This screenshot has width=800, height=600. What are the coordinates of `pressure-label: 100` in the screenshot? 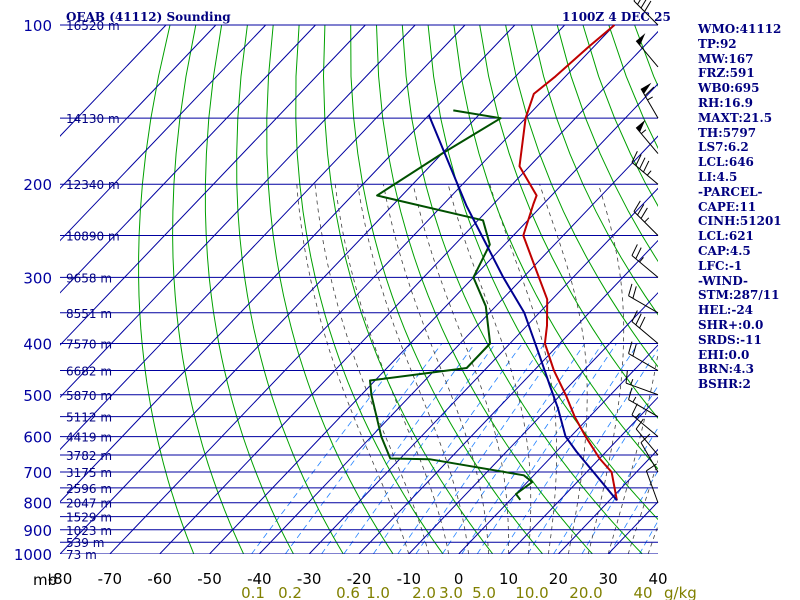 It's located at (37, 26).